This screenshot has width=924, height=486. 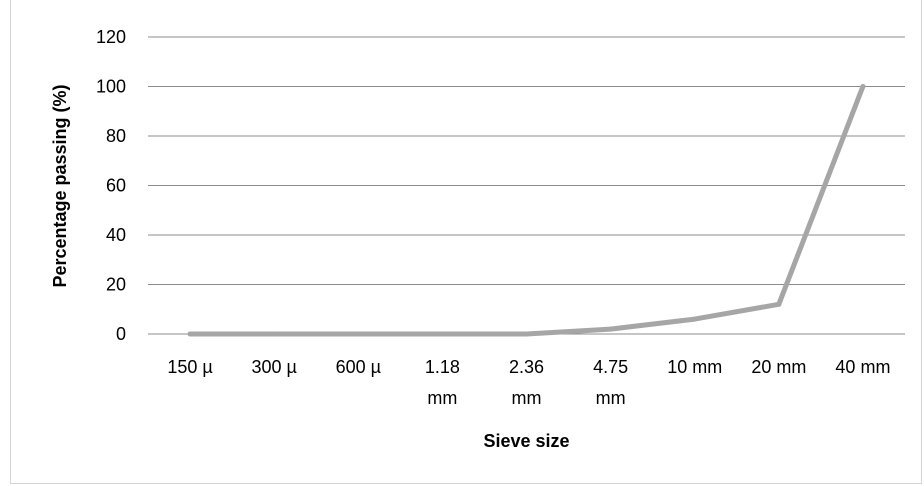 I want to click on x-tick-label: 20 mm, so click(x=778, y=367).